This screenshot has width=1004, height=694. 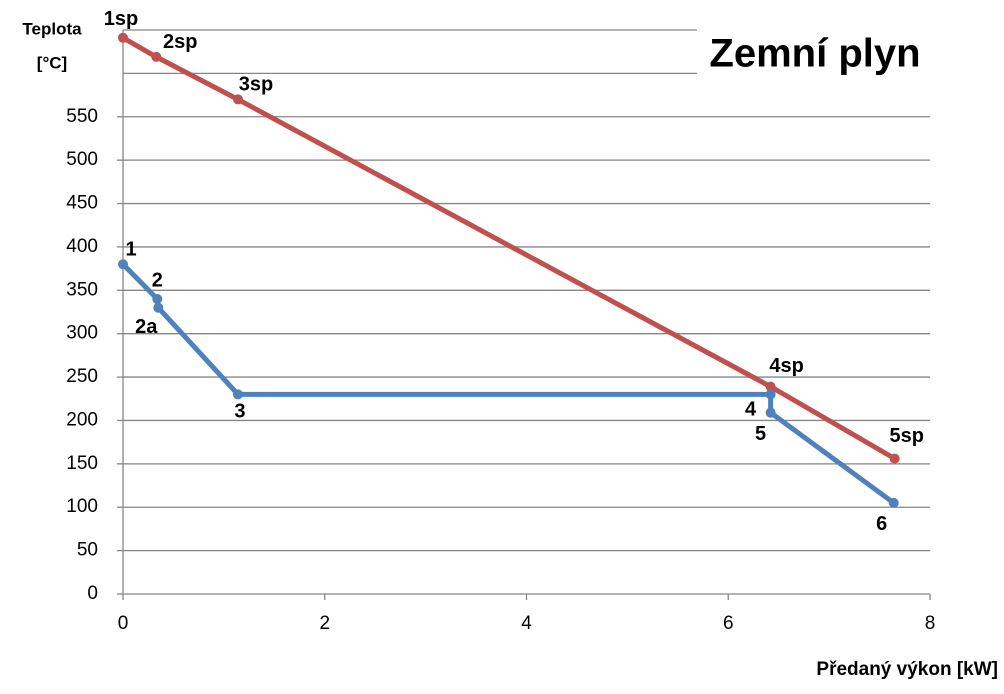 I want to click on point-label: 6, so click(x=881, y=524).